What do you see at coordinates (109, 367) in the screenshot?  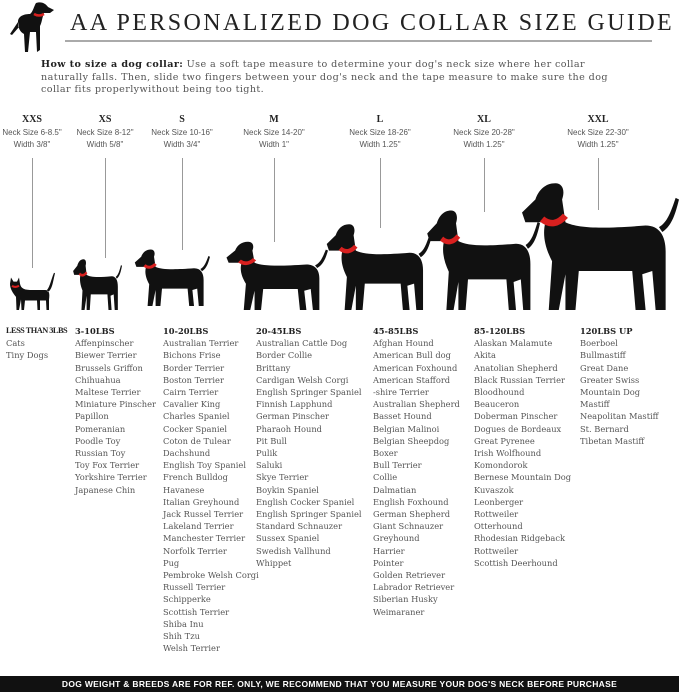 I see `breed-item: Brussels Griffon` at bounding box center [109, 367].